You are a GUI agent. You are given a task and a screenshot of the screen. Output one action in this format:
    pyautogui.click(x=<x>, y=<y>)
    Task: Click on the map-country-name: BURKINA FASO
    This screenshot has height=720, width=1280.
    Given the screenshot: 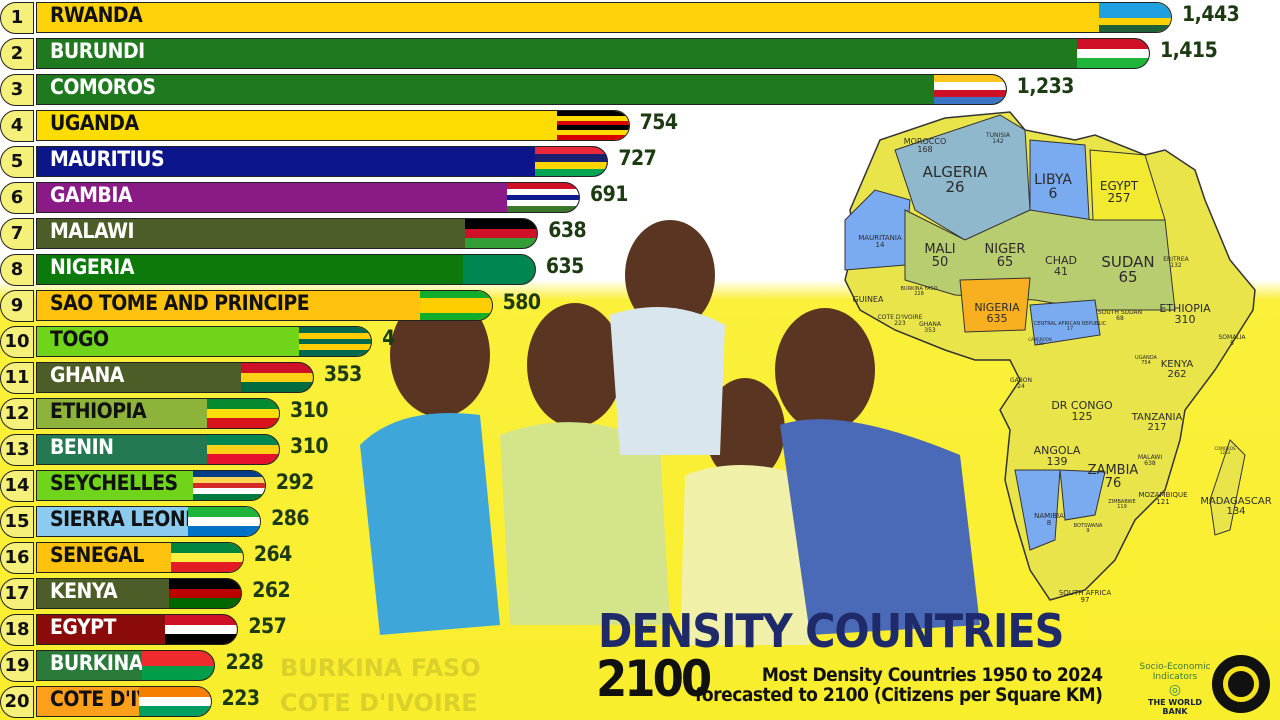 What is the action you would take?
    pyautogui.click(x=919, y=289)
    